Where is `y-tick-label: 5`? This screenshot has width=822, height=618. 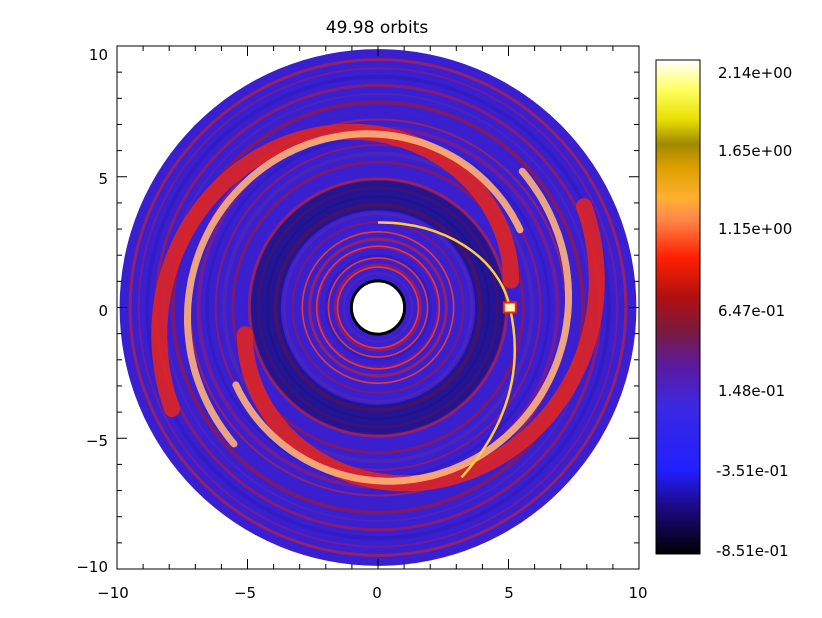
y-tick-label: 5 is located at coordinates (103, 179).